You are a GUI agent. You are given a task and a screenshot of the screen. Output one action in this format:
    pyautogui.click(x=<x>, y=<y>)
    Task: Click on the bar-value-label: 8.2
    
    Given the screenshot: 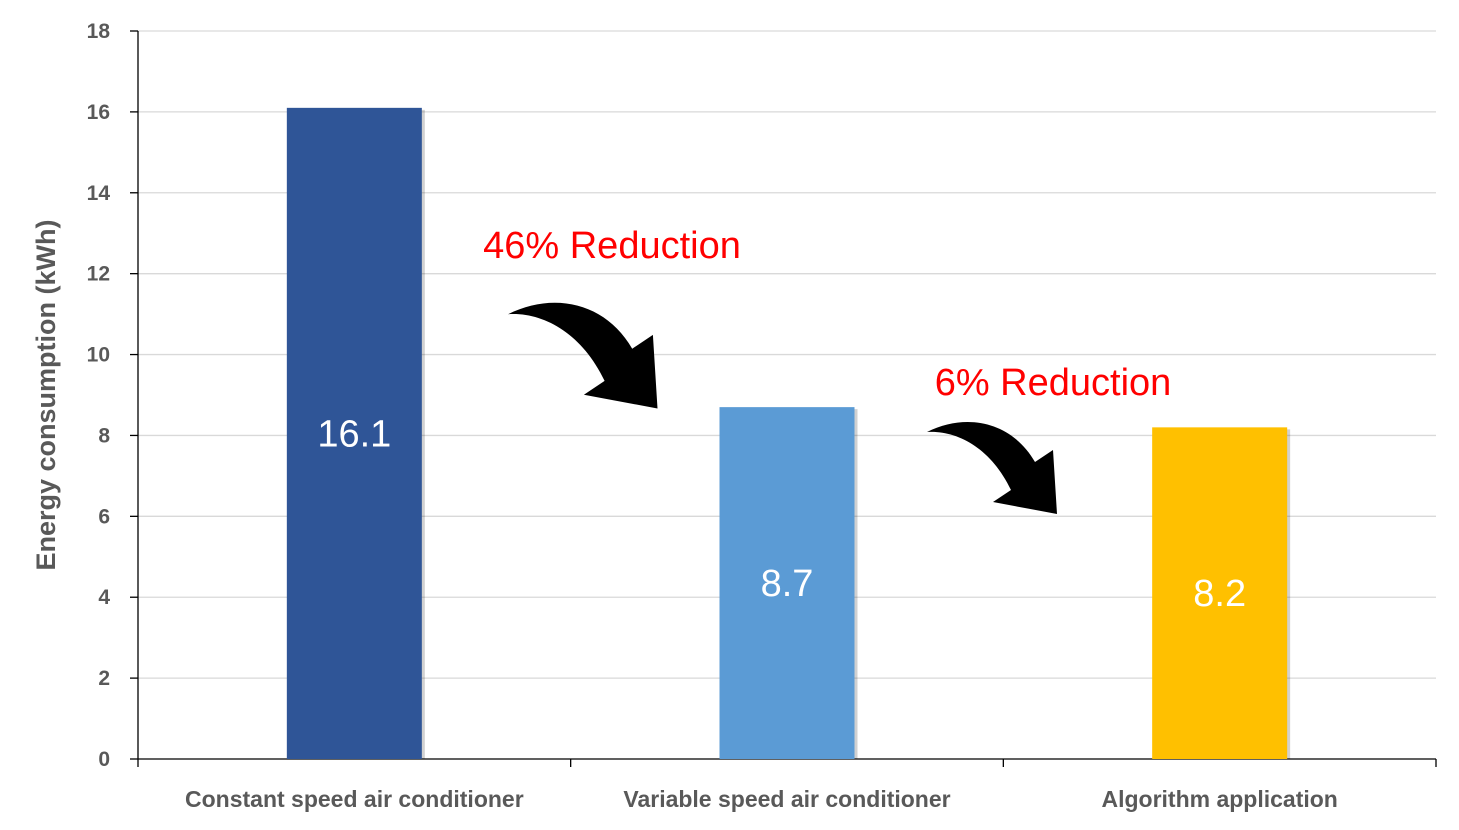 What is the action you would take?
    pyautogui.click(x=1219, y=594)
    